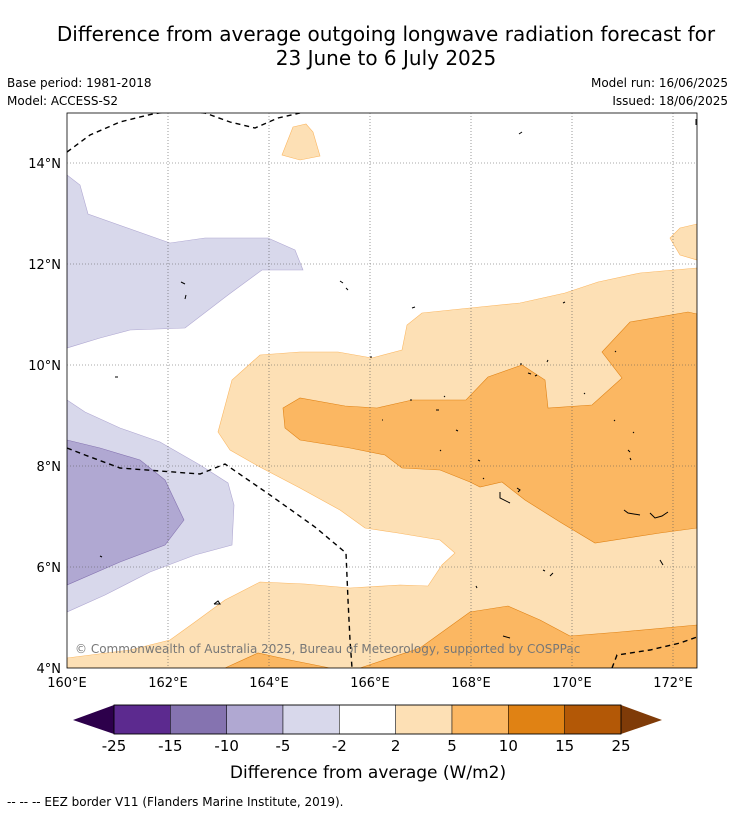 The width and height of the screenshot is (736, 816). What do you see at coordinates (508, 746) in the screenshot?
I see `colorbar-tick-label: 10` at bounding box center [508, 746].